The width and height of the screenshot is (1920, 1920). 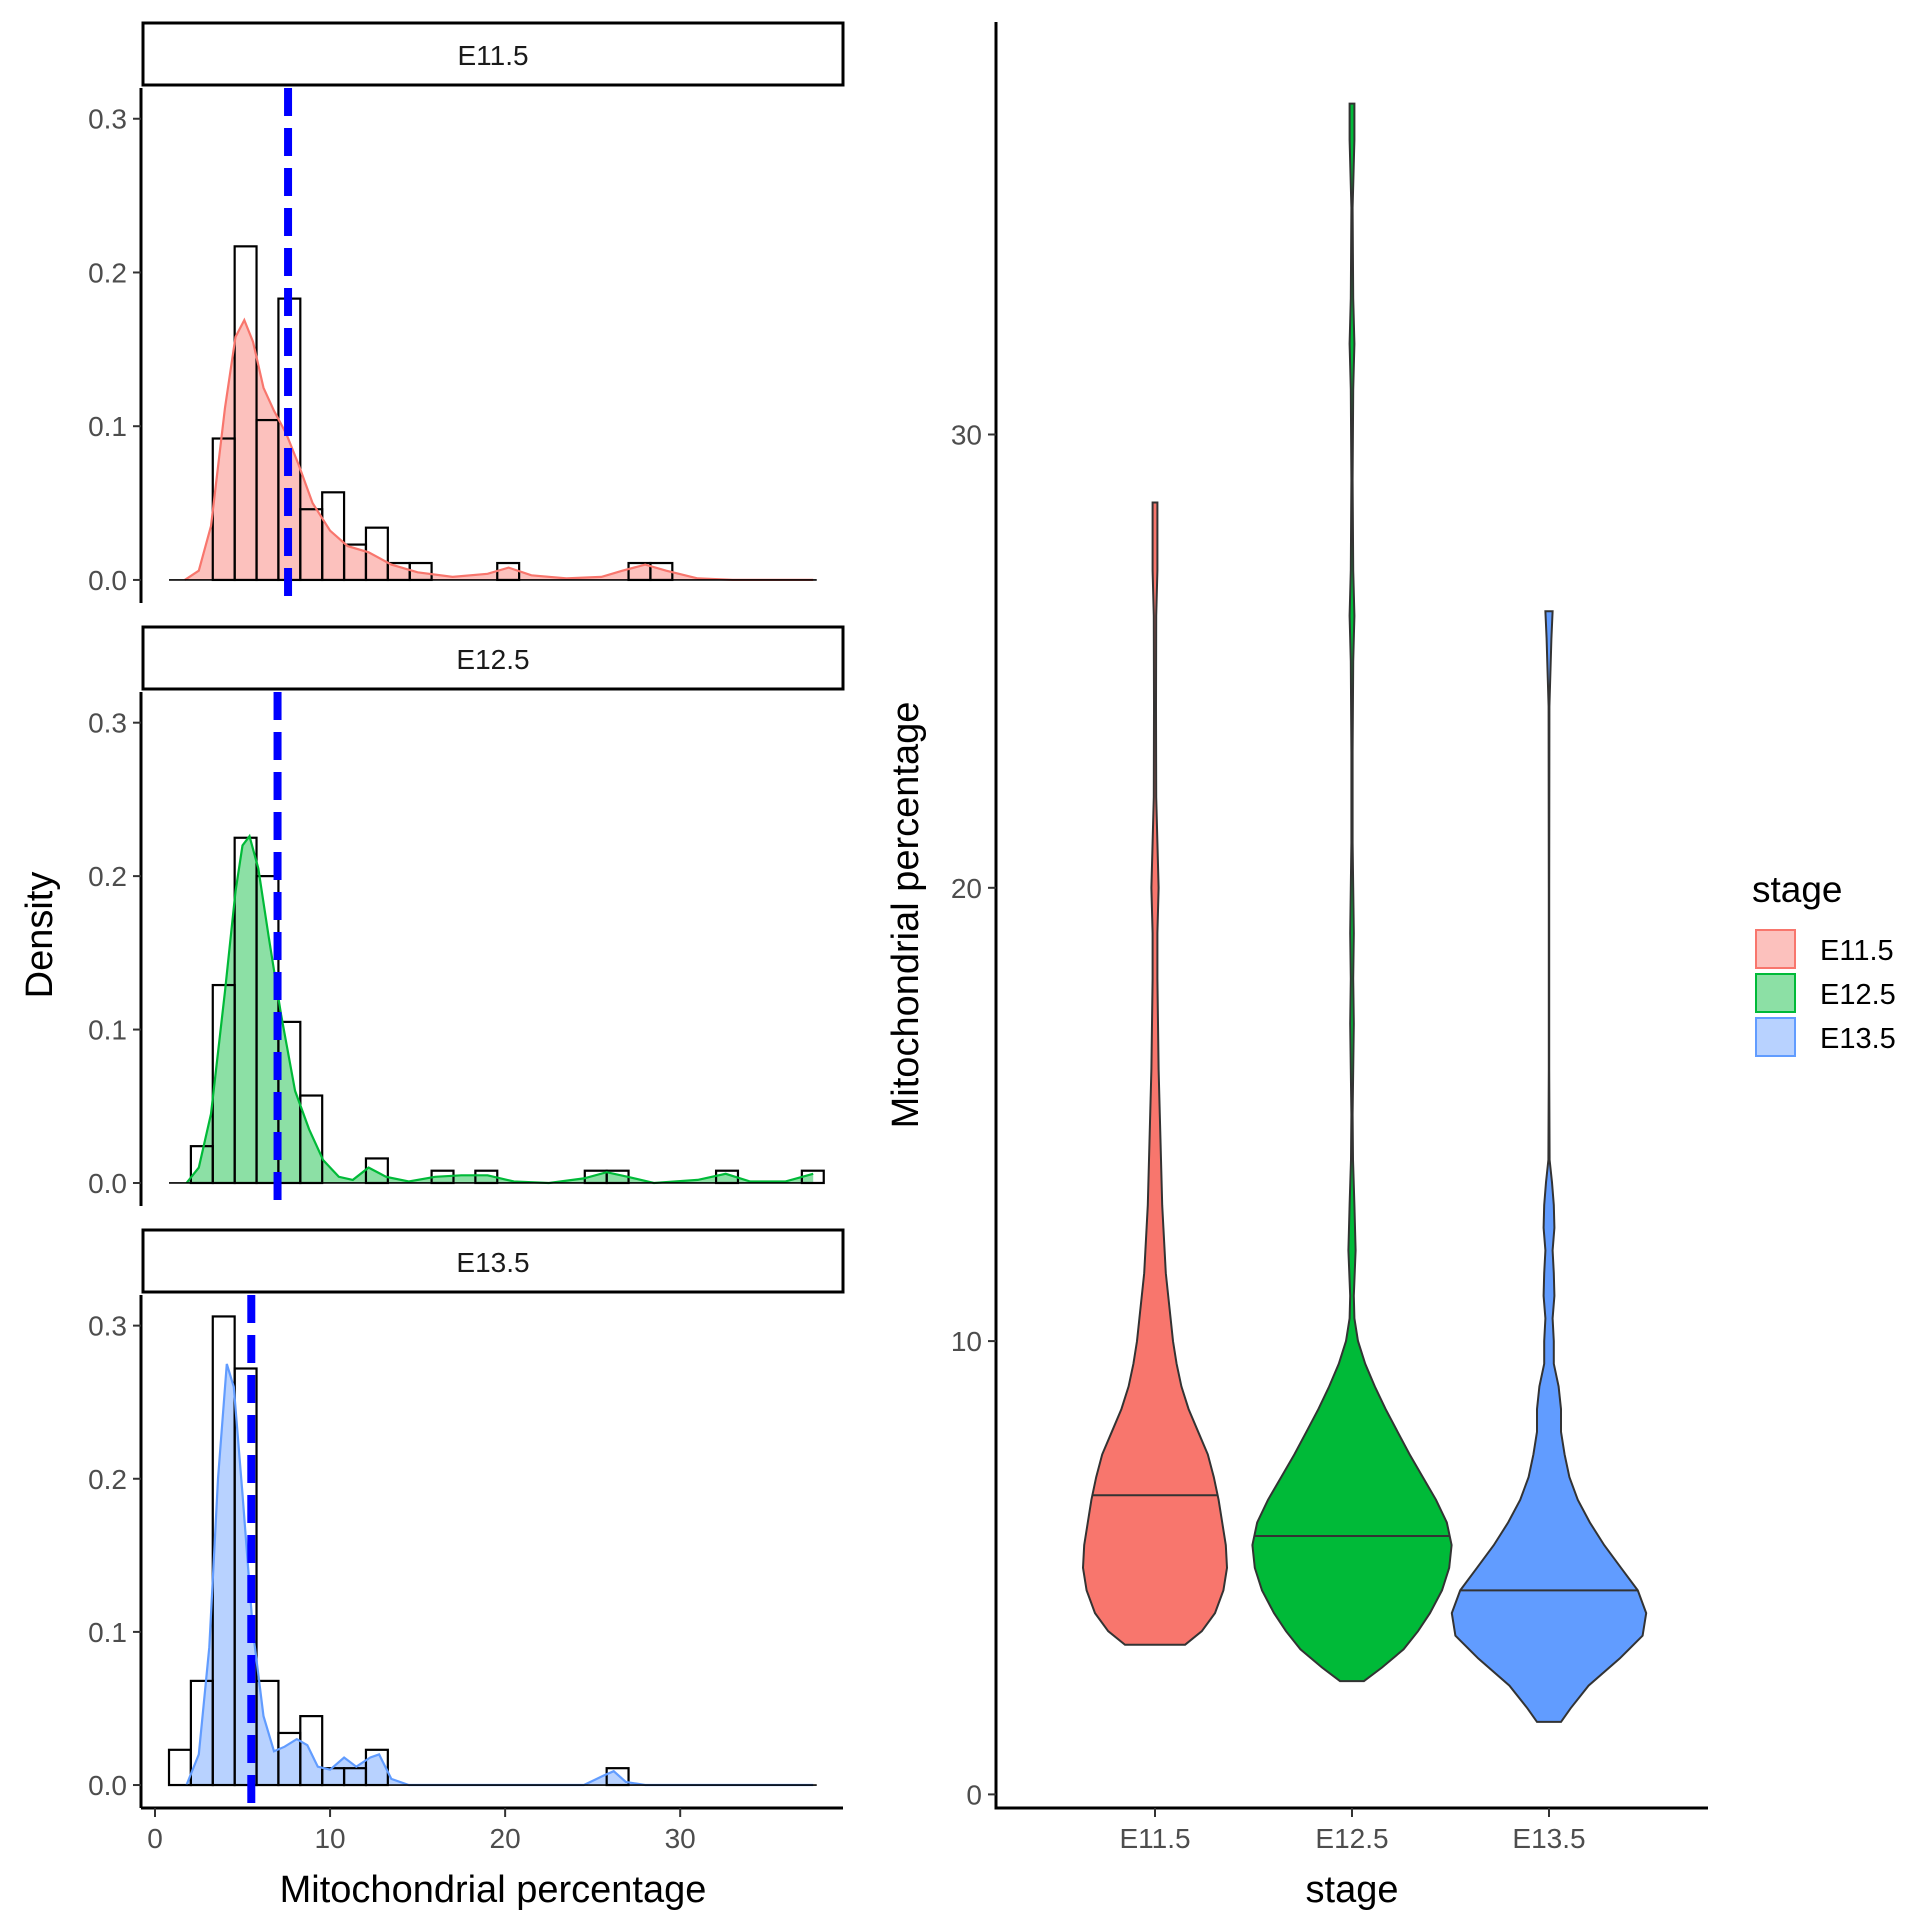 What do you see at coordinates (155, 1838) in the screenshot?
I see `x-tick-label: 0` at bounding box center [155, 1838].